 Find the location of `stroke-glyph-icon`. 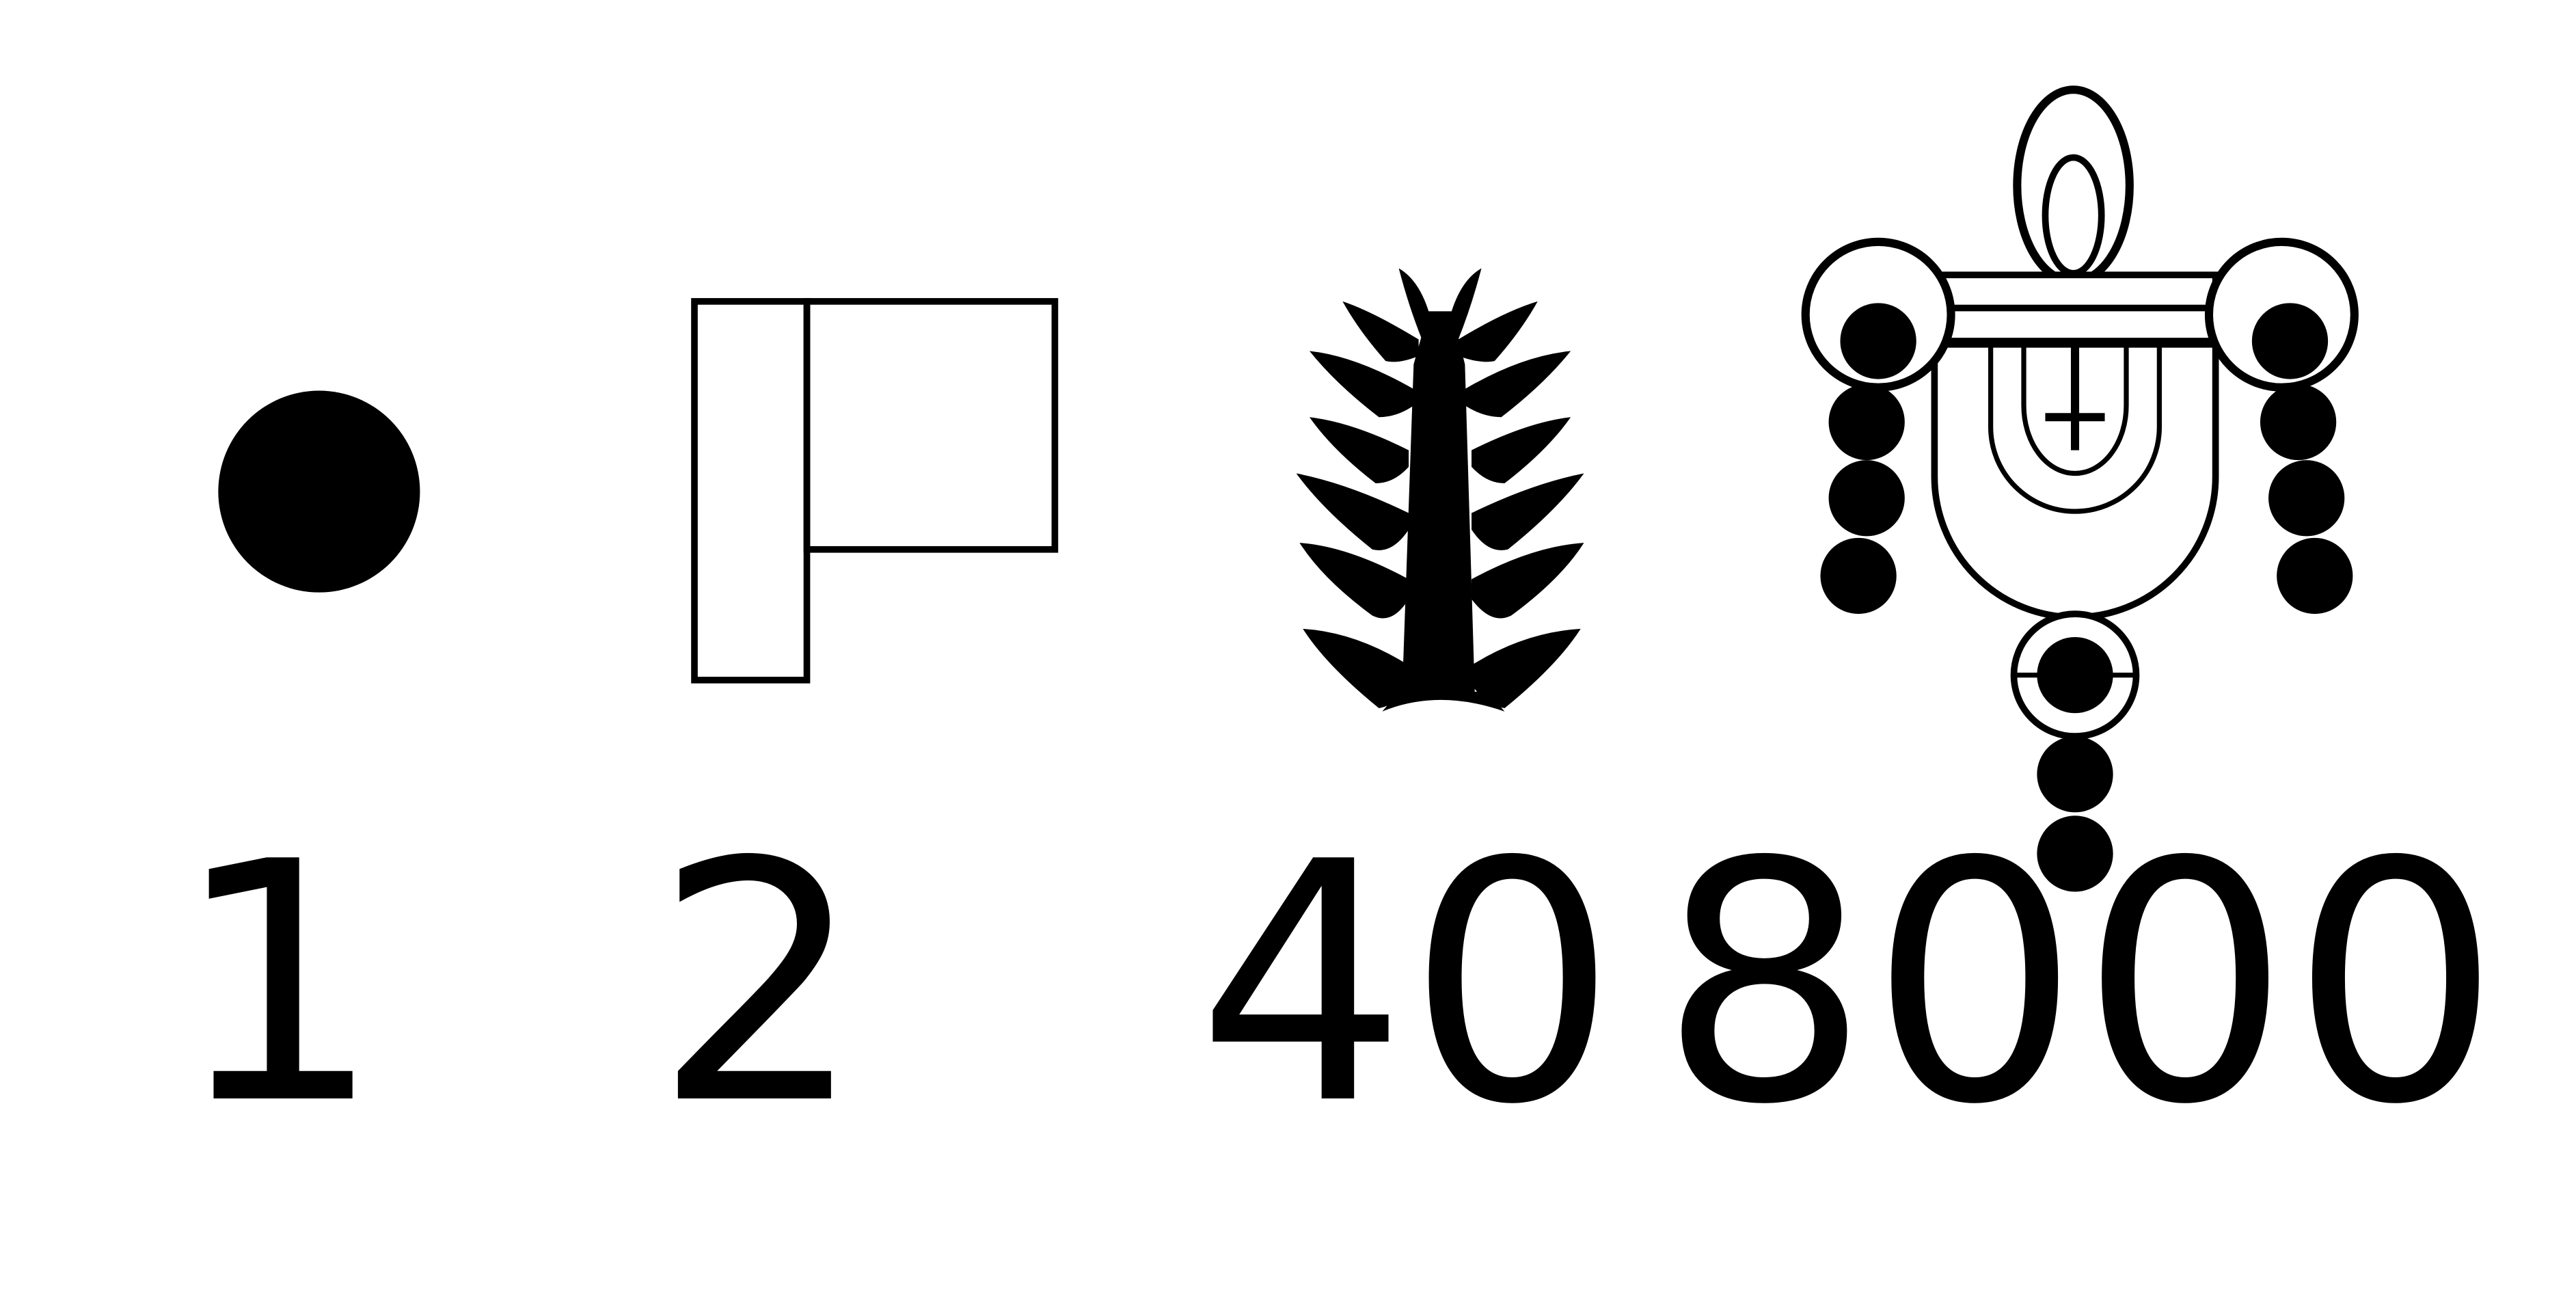

stroke-glyph-icon is located at coordinates (875, 491).